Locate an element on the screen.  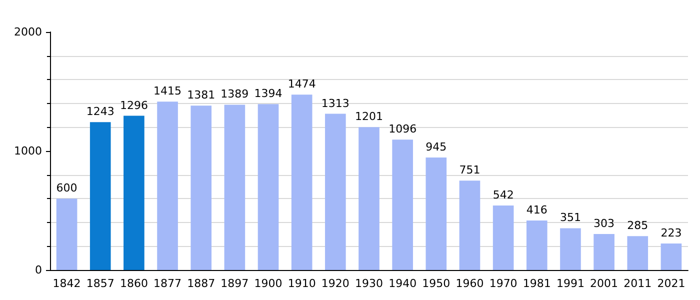
x-tick-label: 2001 is located at coordinates (604, 283).